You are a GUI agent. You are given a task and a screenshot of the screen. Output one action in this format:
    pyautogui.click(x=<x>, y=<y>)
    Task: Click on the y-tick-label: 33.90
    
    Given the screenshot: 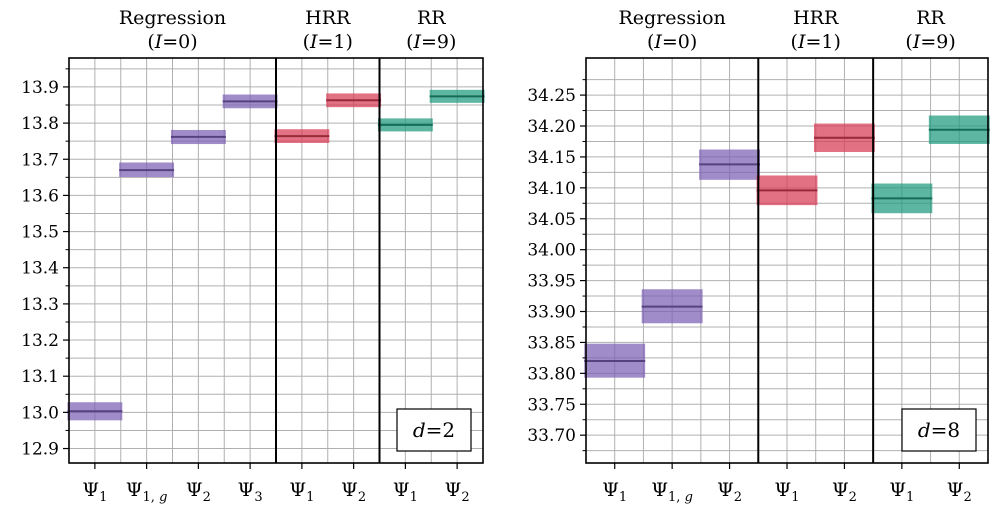 What is the action you would take?
    pyautogui.click(x=551, y=313)
    